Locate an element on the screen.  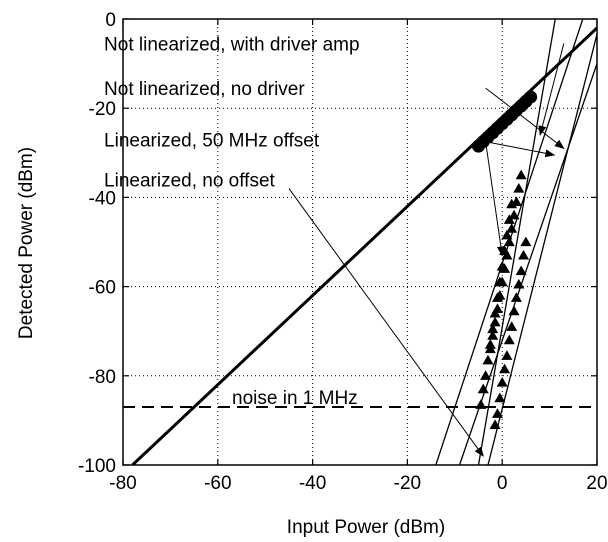
x-axis-title: Input Power (dBm) is located at coordinates (366, 527).